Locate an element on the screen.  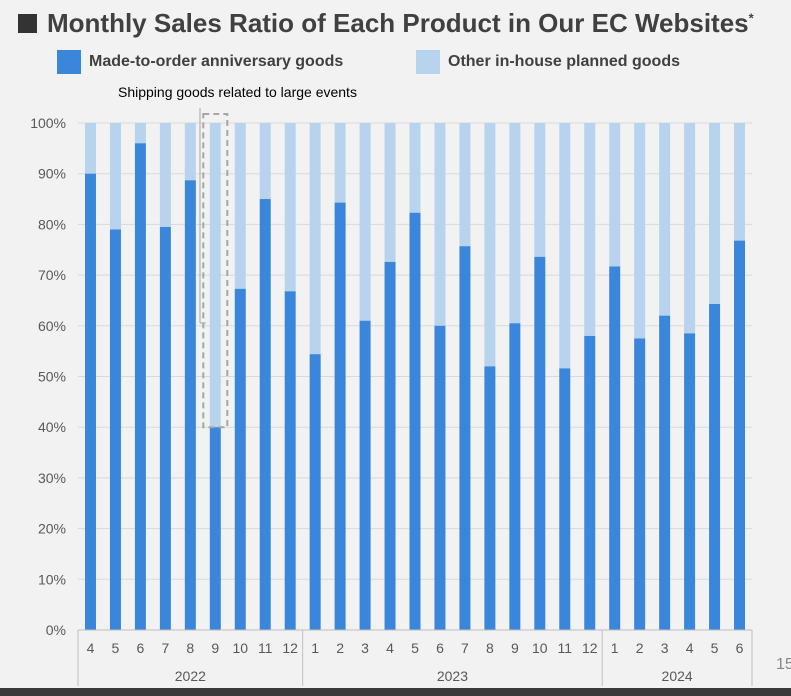
legend-item-other: Other in-house planned goods is located at coordinates (548, 62).